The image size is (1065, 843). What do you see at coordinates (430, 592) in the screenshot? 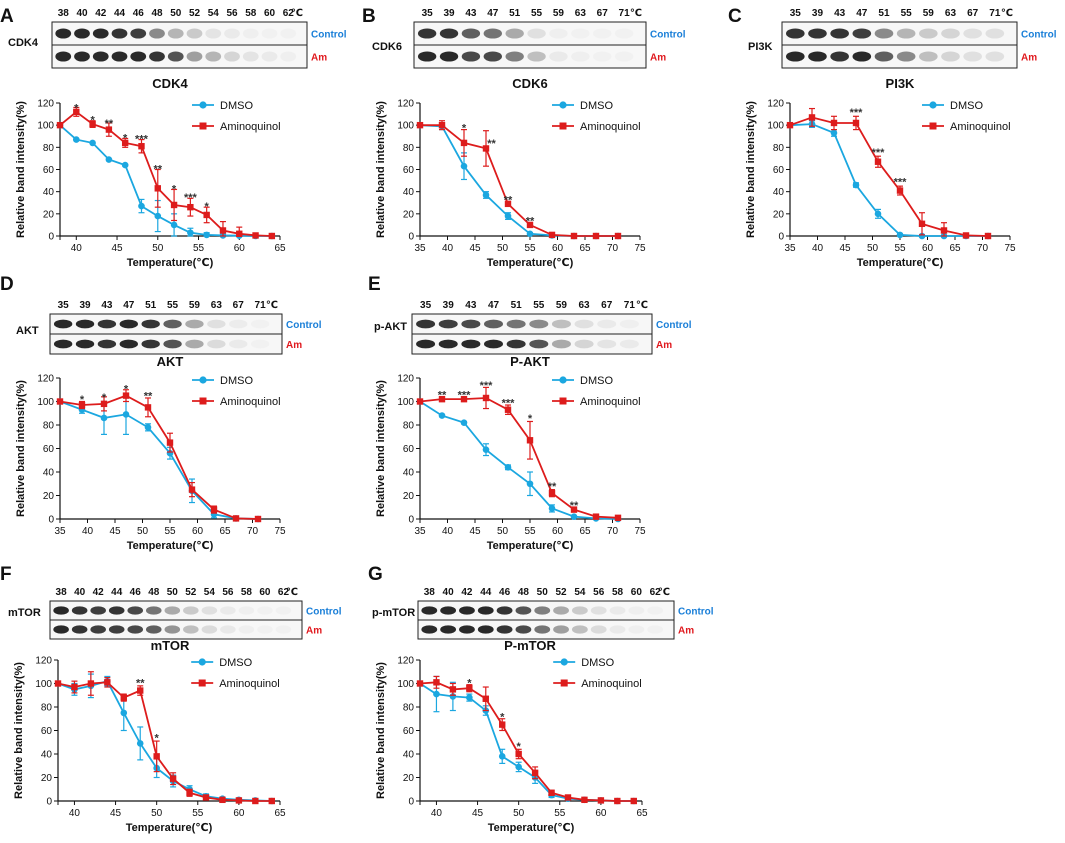
I see `lane-label: 38` at bounding box center [430, 592].